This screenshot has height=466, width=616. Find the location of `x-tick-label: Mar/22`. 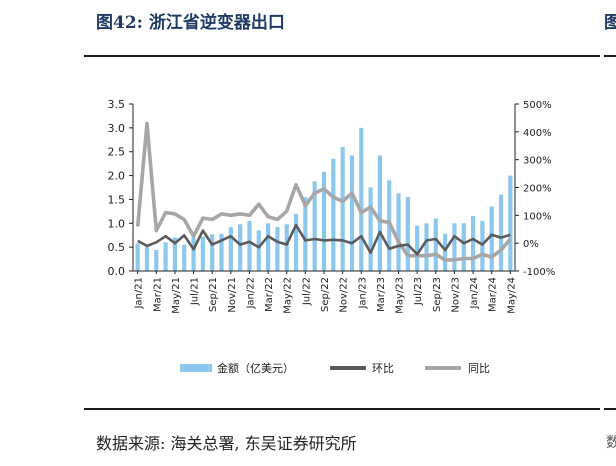

x-tick-label: Mar/22 is located at coordinates (269, 294).